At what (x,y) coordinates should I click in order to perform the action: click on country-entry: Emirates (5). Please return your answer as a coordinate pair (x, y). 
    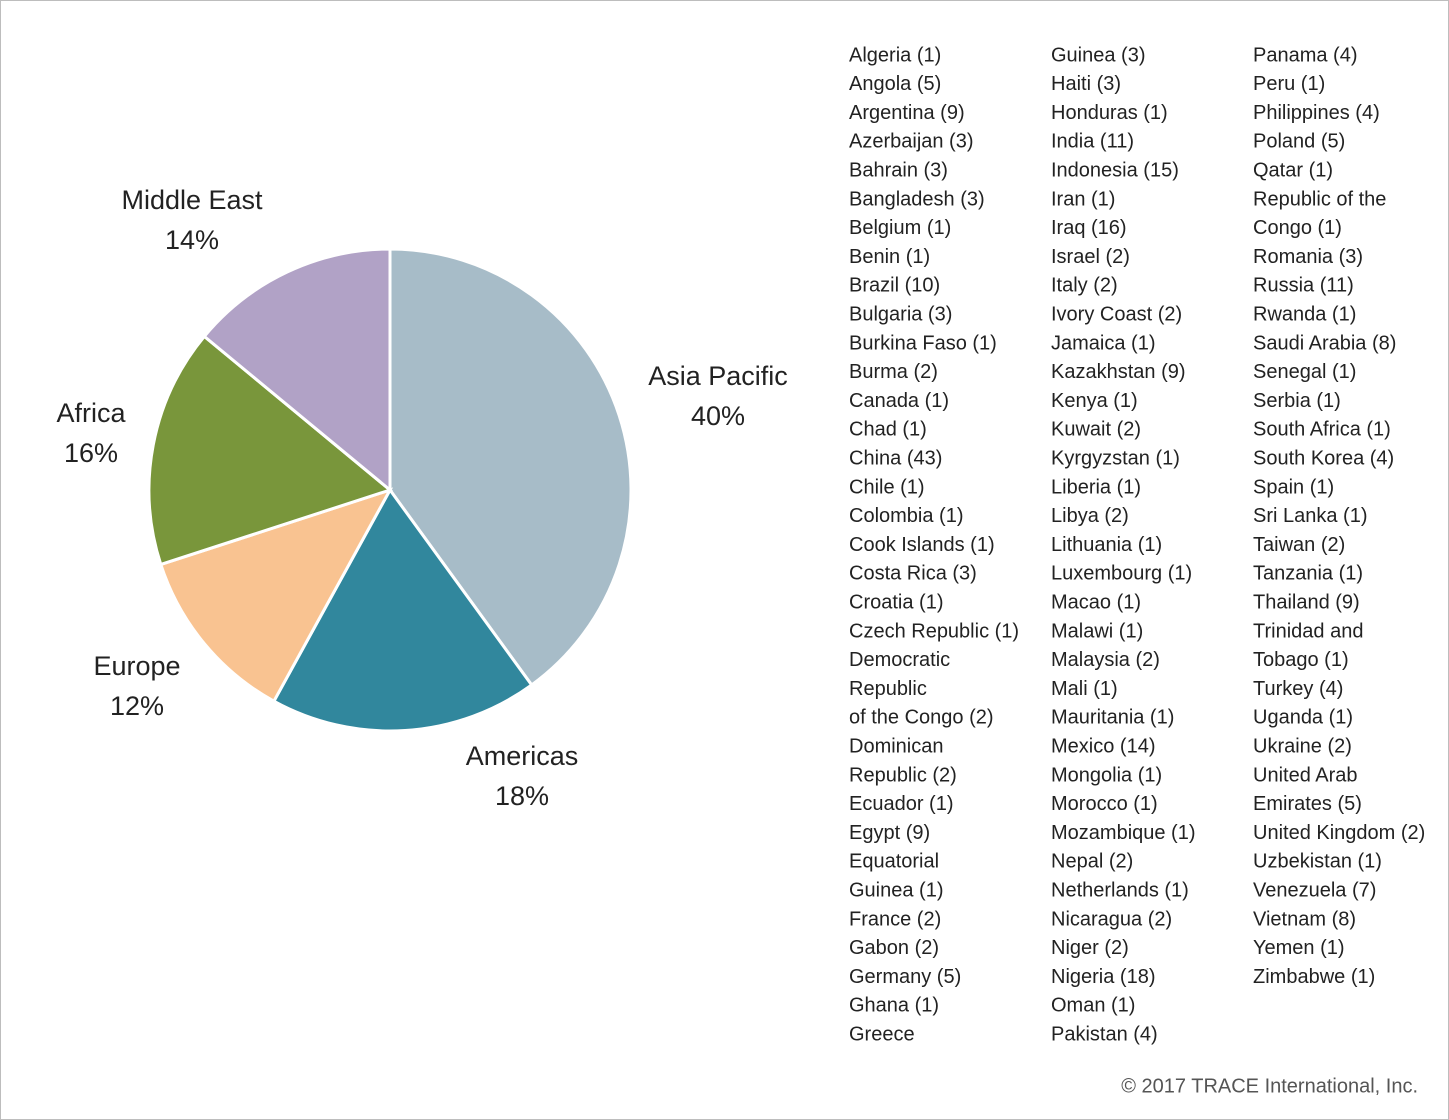
    Looking at the image, I should click on (1307, 804).